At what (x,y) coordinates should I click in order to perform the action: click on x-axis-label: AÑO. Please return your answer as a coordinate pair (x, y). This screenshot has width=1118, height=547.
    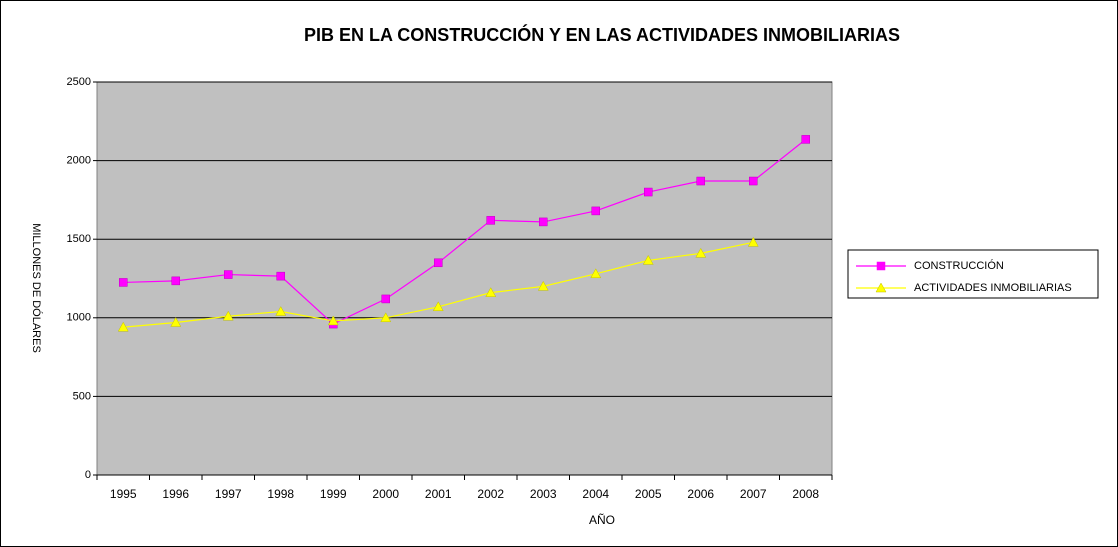
    Looking at the image, I should click on (602, 520).